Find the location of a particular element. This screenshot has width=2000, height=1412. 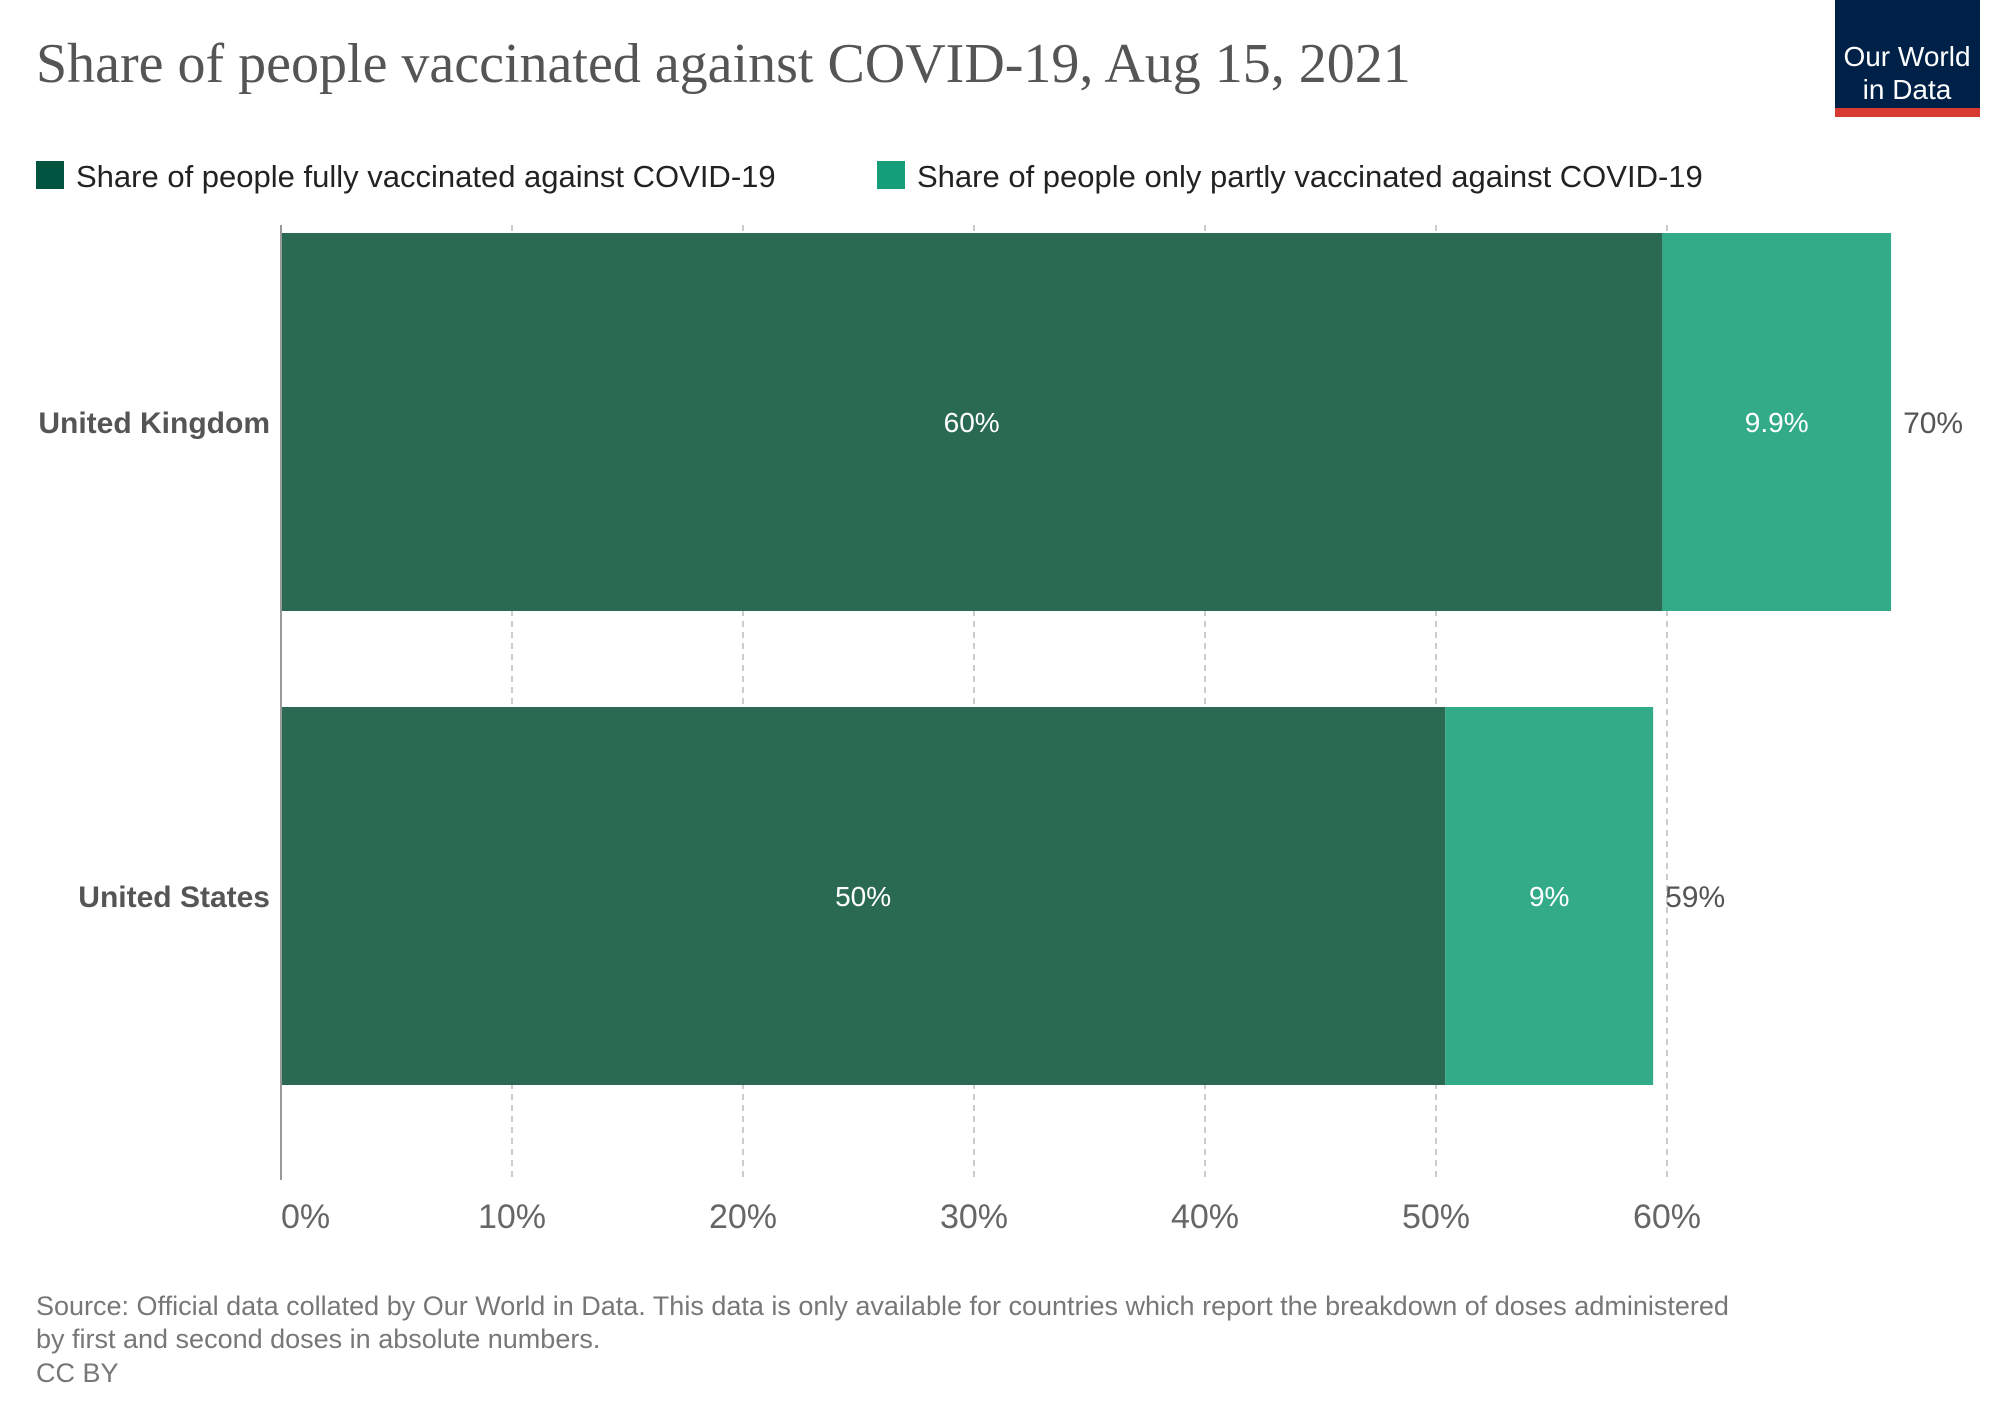

bar-value-label: 60% is located at coordinates (972, 422).